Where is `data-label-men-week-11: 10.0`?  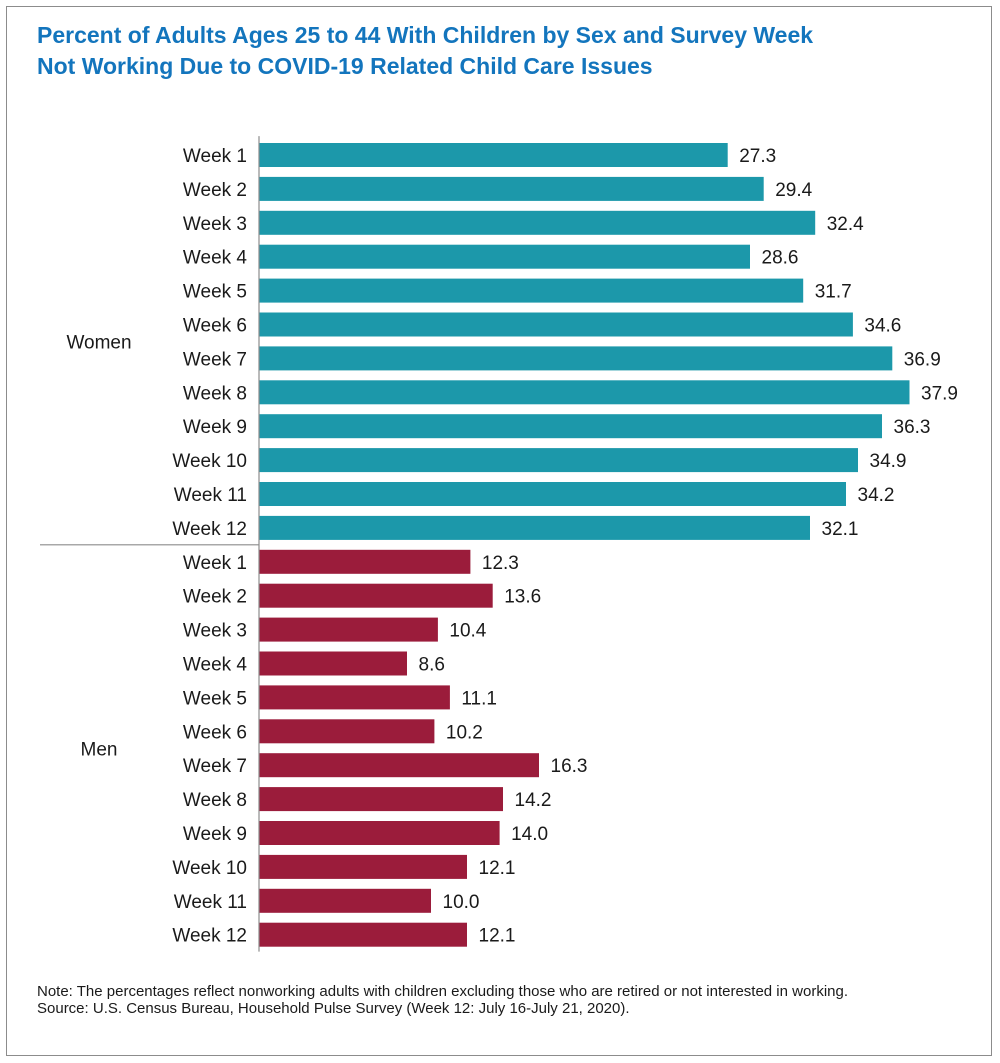
data-label-men-week-11: 10.0 is located at coordinates (461, 902).